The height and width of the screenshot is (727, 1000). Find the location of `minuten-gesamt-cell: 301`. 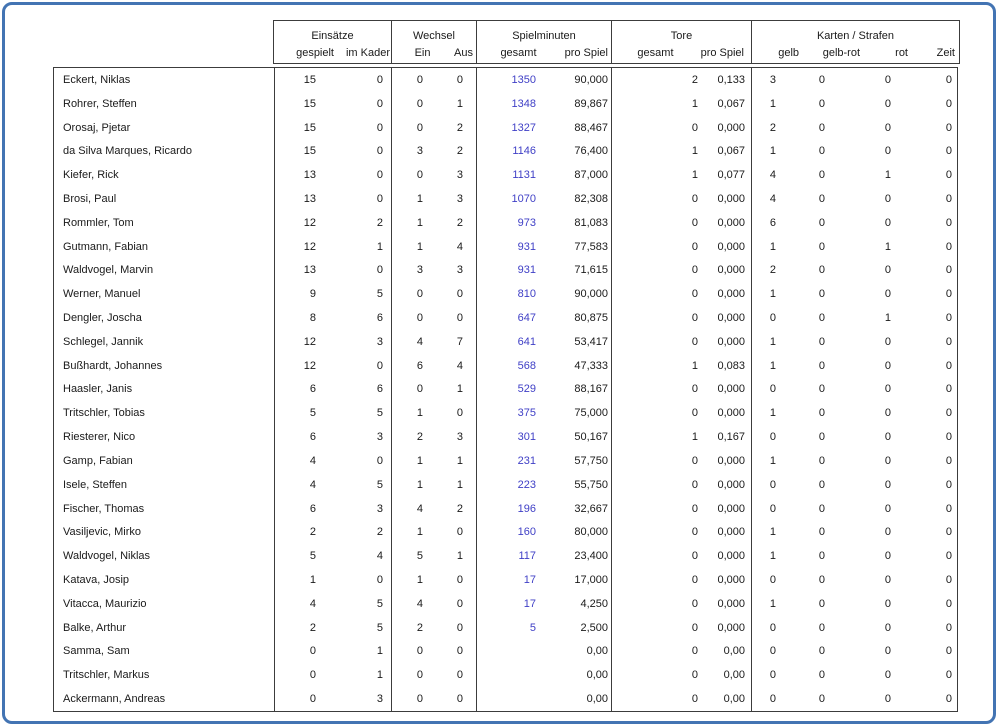

minuten-gesamt-cell: 301 is located at coordinates (510, 437).